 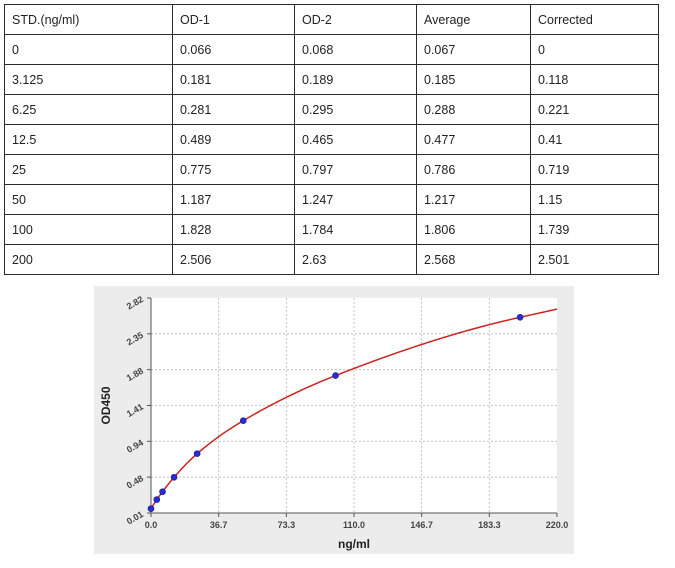 What do you see at coordinates (421, 525) in the screenshot?
I see `x-tick-label: 146.7` at bounding box center [421, 525].